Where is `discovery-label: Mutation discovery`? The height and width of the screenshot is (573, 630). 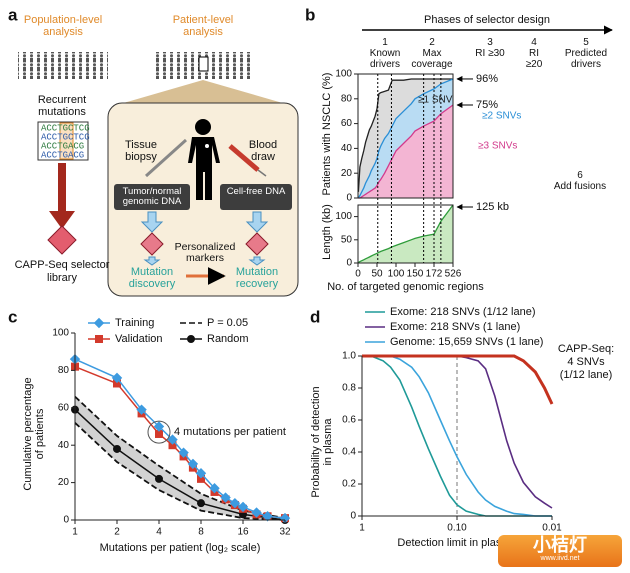
discovery-label: Mutation discovery is located at coordinates (152, 278).